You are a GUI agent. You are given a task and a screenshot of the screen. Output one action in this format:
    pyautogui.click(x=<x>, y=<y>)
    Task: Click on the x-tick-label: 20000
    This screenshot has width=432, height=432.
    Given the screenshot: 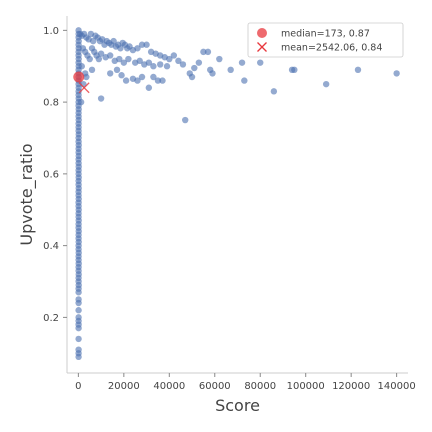 What is the action you would take?
    pyautogui.click(x=124, y=386)
    